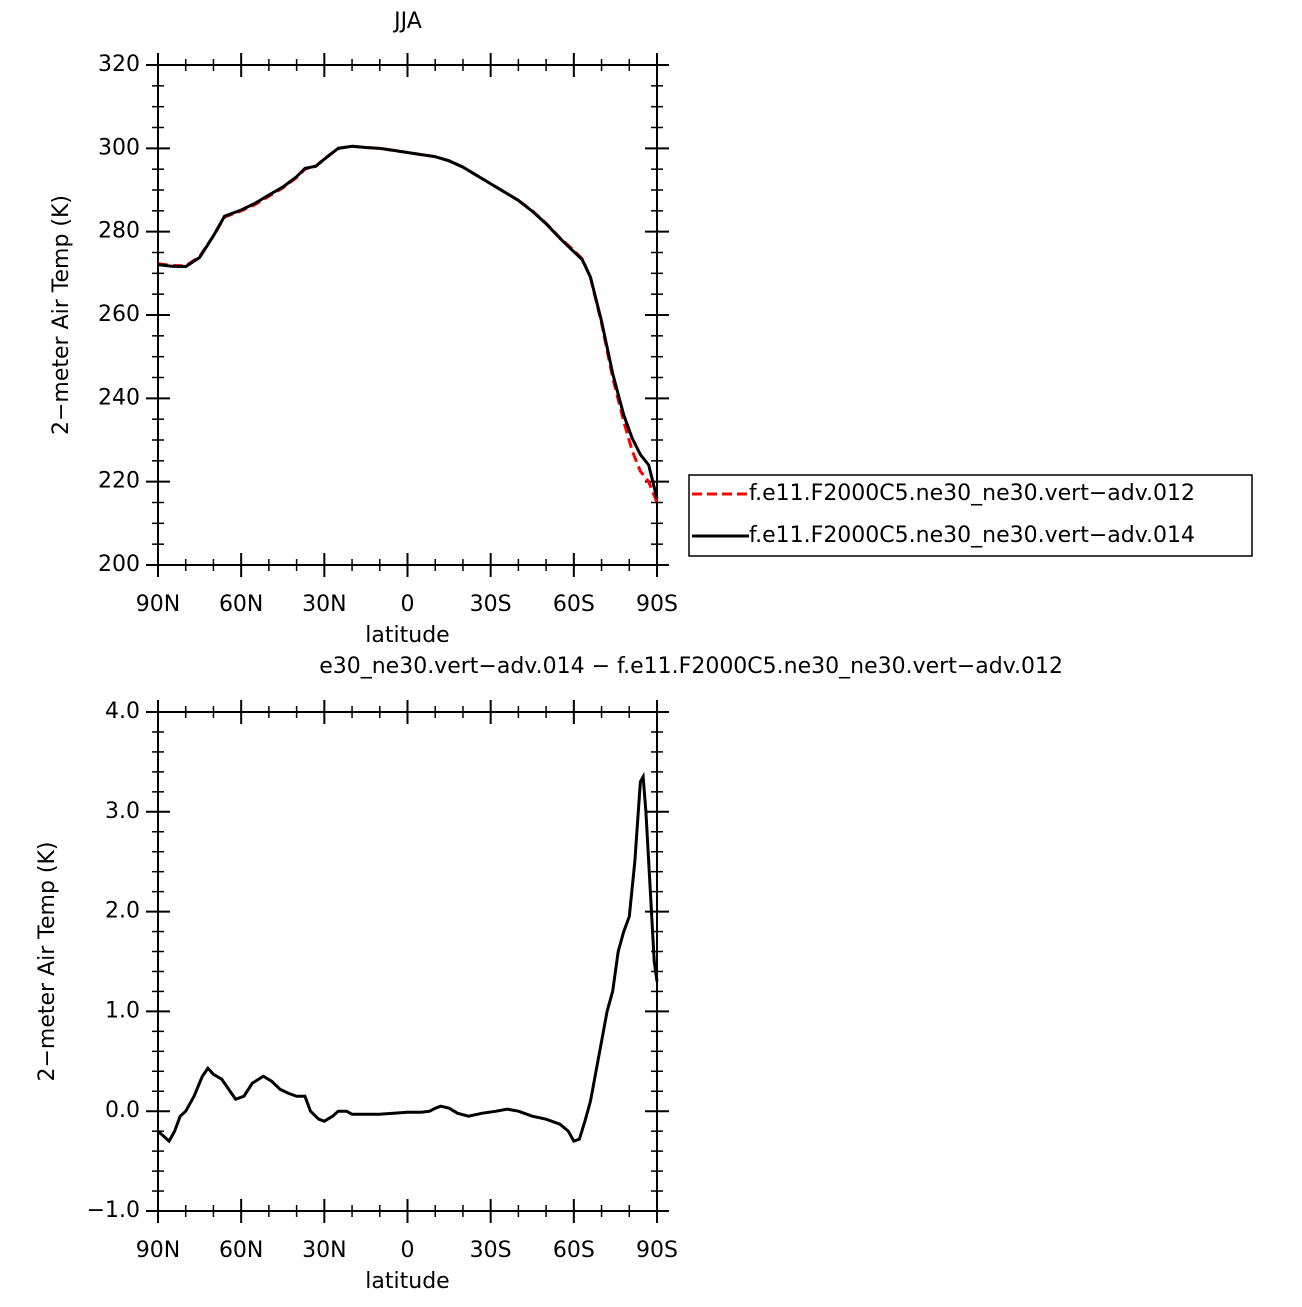 The image size is (1302, 1307). Describe the element at coordinates (113, 1210) in the screenshot. I see `y-tick-label: −1.0` at that location.